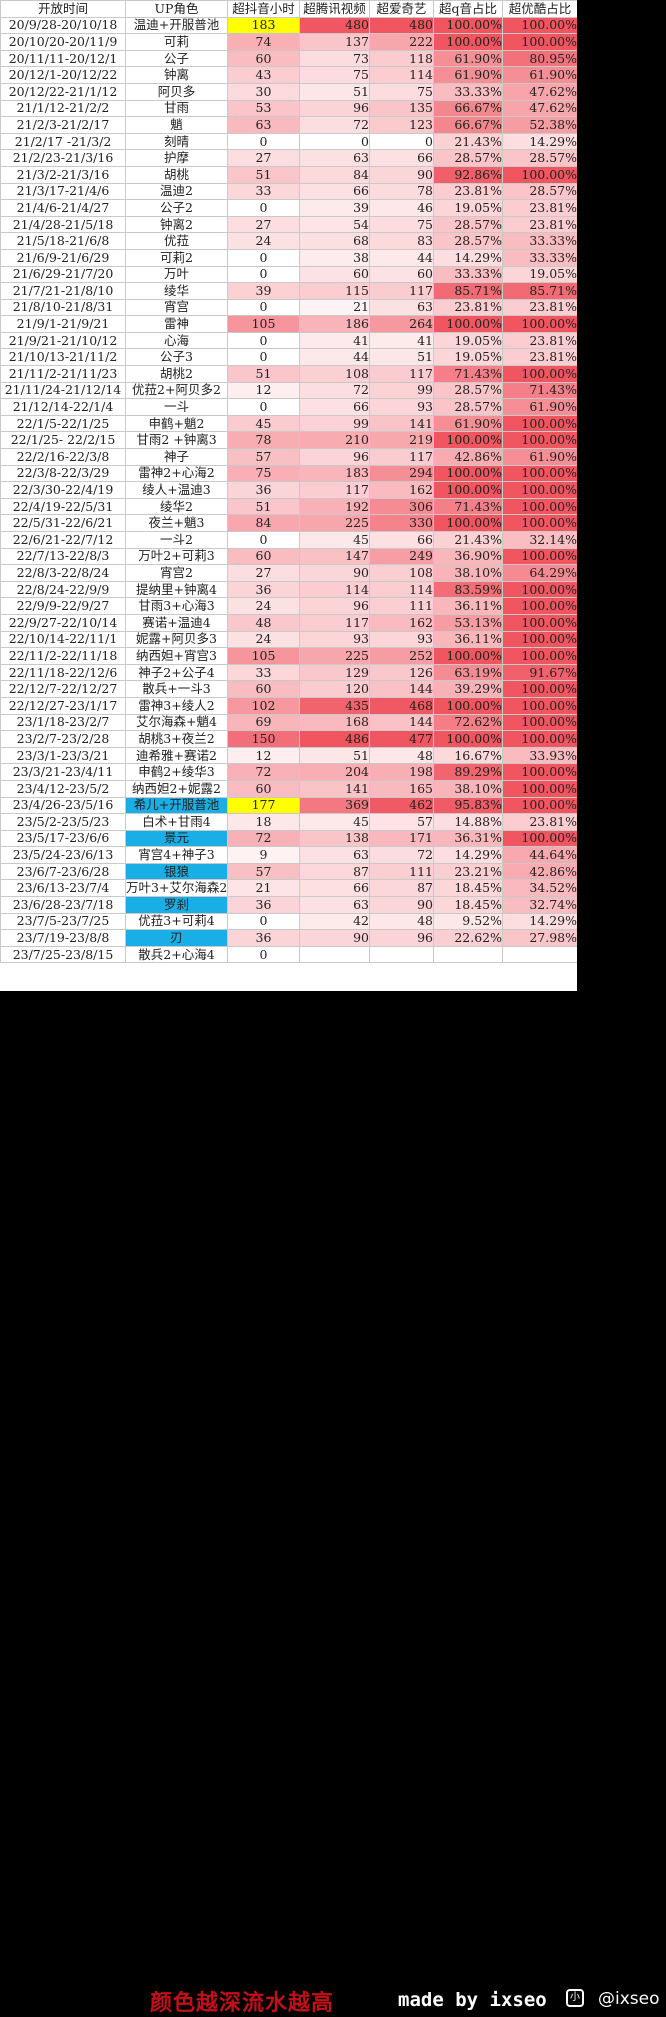 Image resolution: width=666 pixels, height=2017 pixels. I want to click on cell-tencent: 99, so click(334, 423).